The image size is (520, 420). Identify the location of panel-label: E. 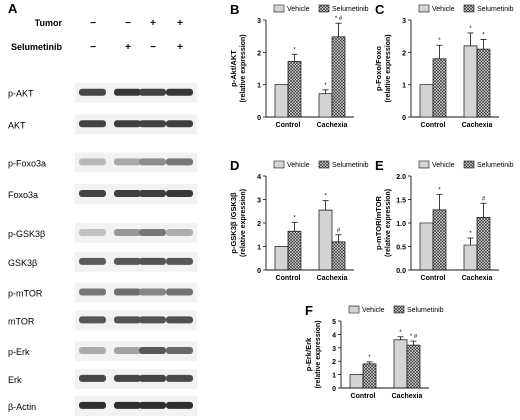
(379, 165).